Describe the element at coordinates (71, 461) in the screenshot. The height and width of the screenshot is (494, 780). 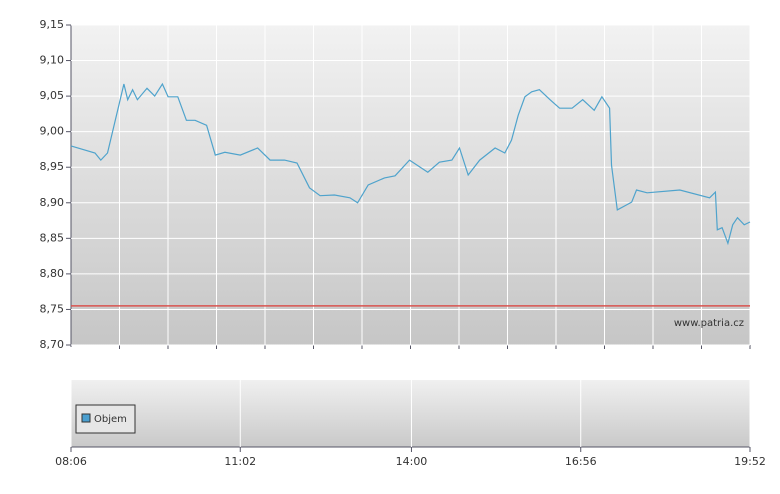
I see `x-tick-label: 08:06` at that location.